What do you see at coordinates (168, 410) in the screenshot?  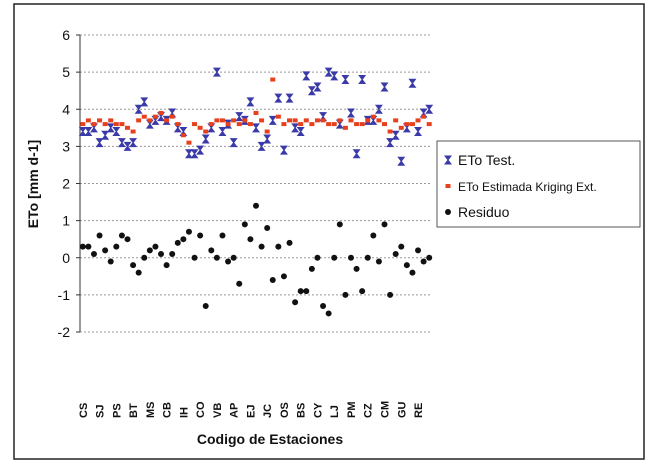 I see `x-tick-label: CB` at bounding box center [168, 410].